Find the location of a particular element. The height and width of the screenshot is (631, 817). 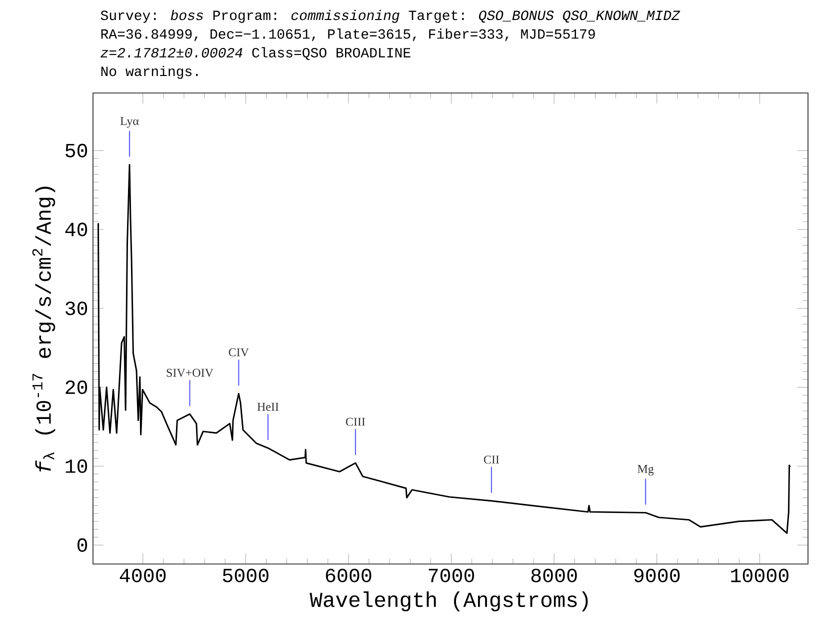

y-tick-label: 30 is located at coordinates (77, 309).